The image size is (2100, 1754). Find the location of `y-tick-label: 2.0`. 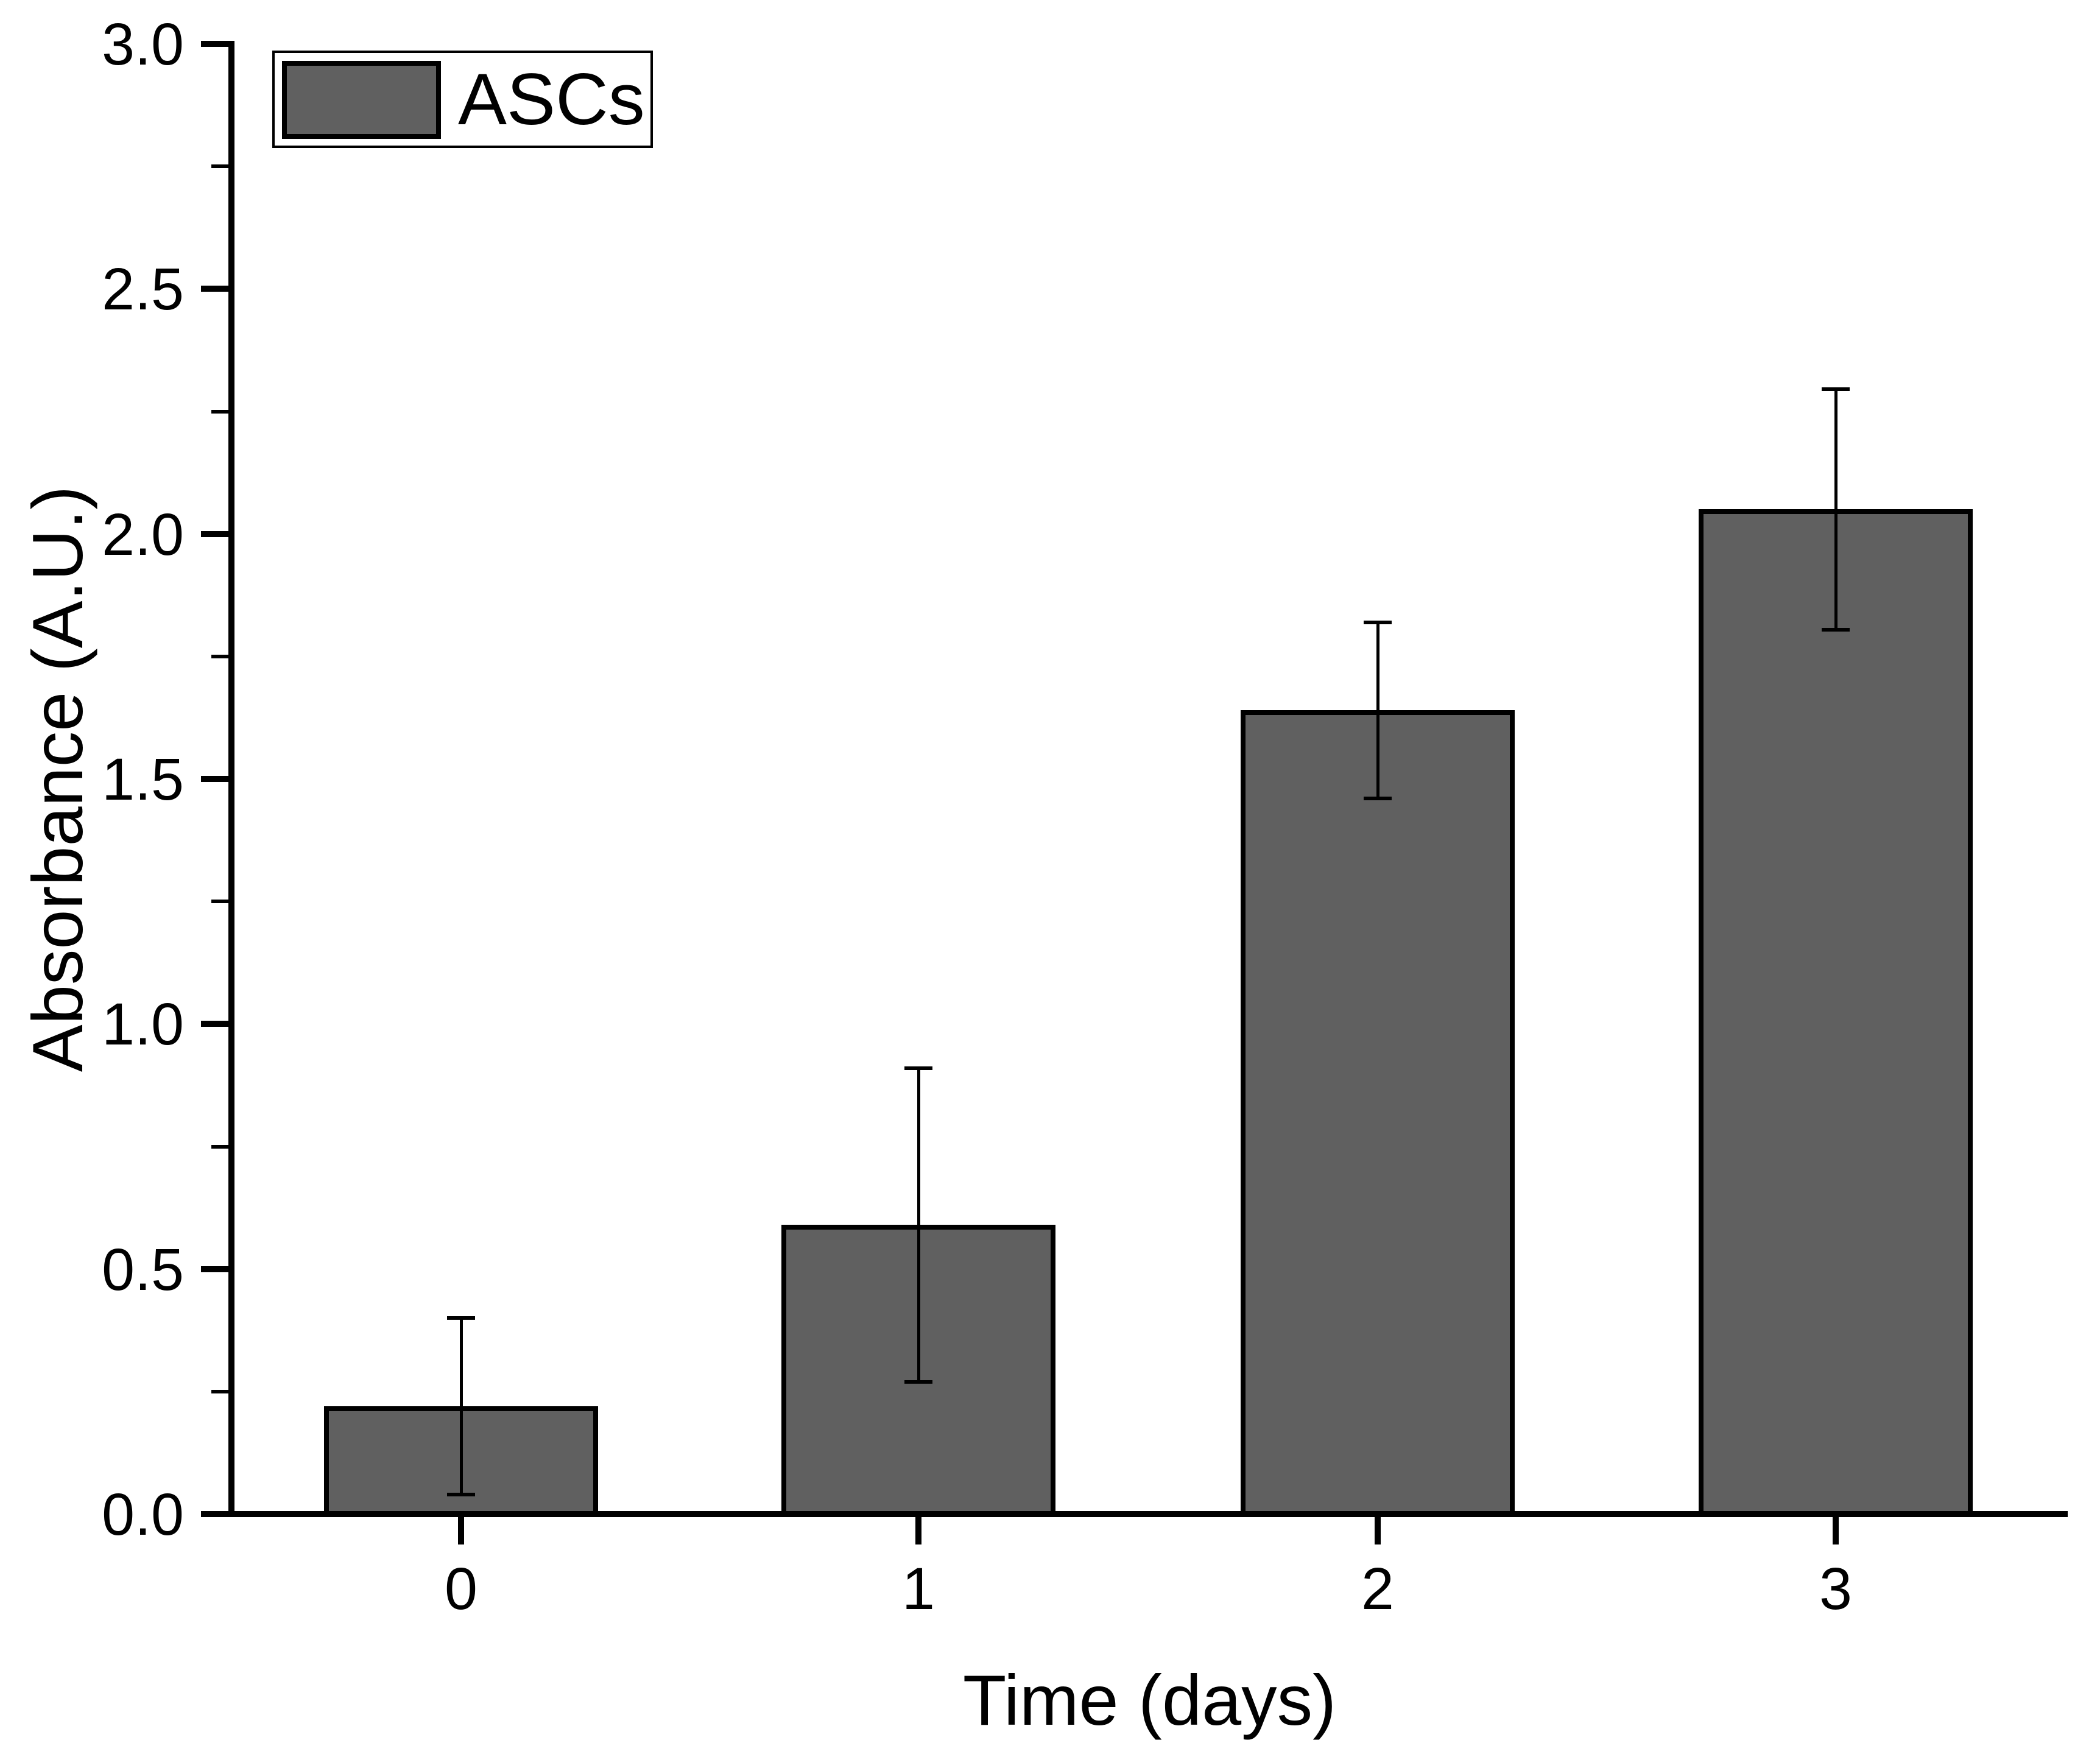

y-tick-label: 2.0 is located at coordinates (143, 534).